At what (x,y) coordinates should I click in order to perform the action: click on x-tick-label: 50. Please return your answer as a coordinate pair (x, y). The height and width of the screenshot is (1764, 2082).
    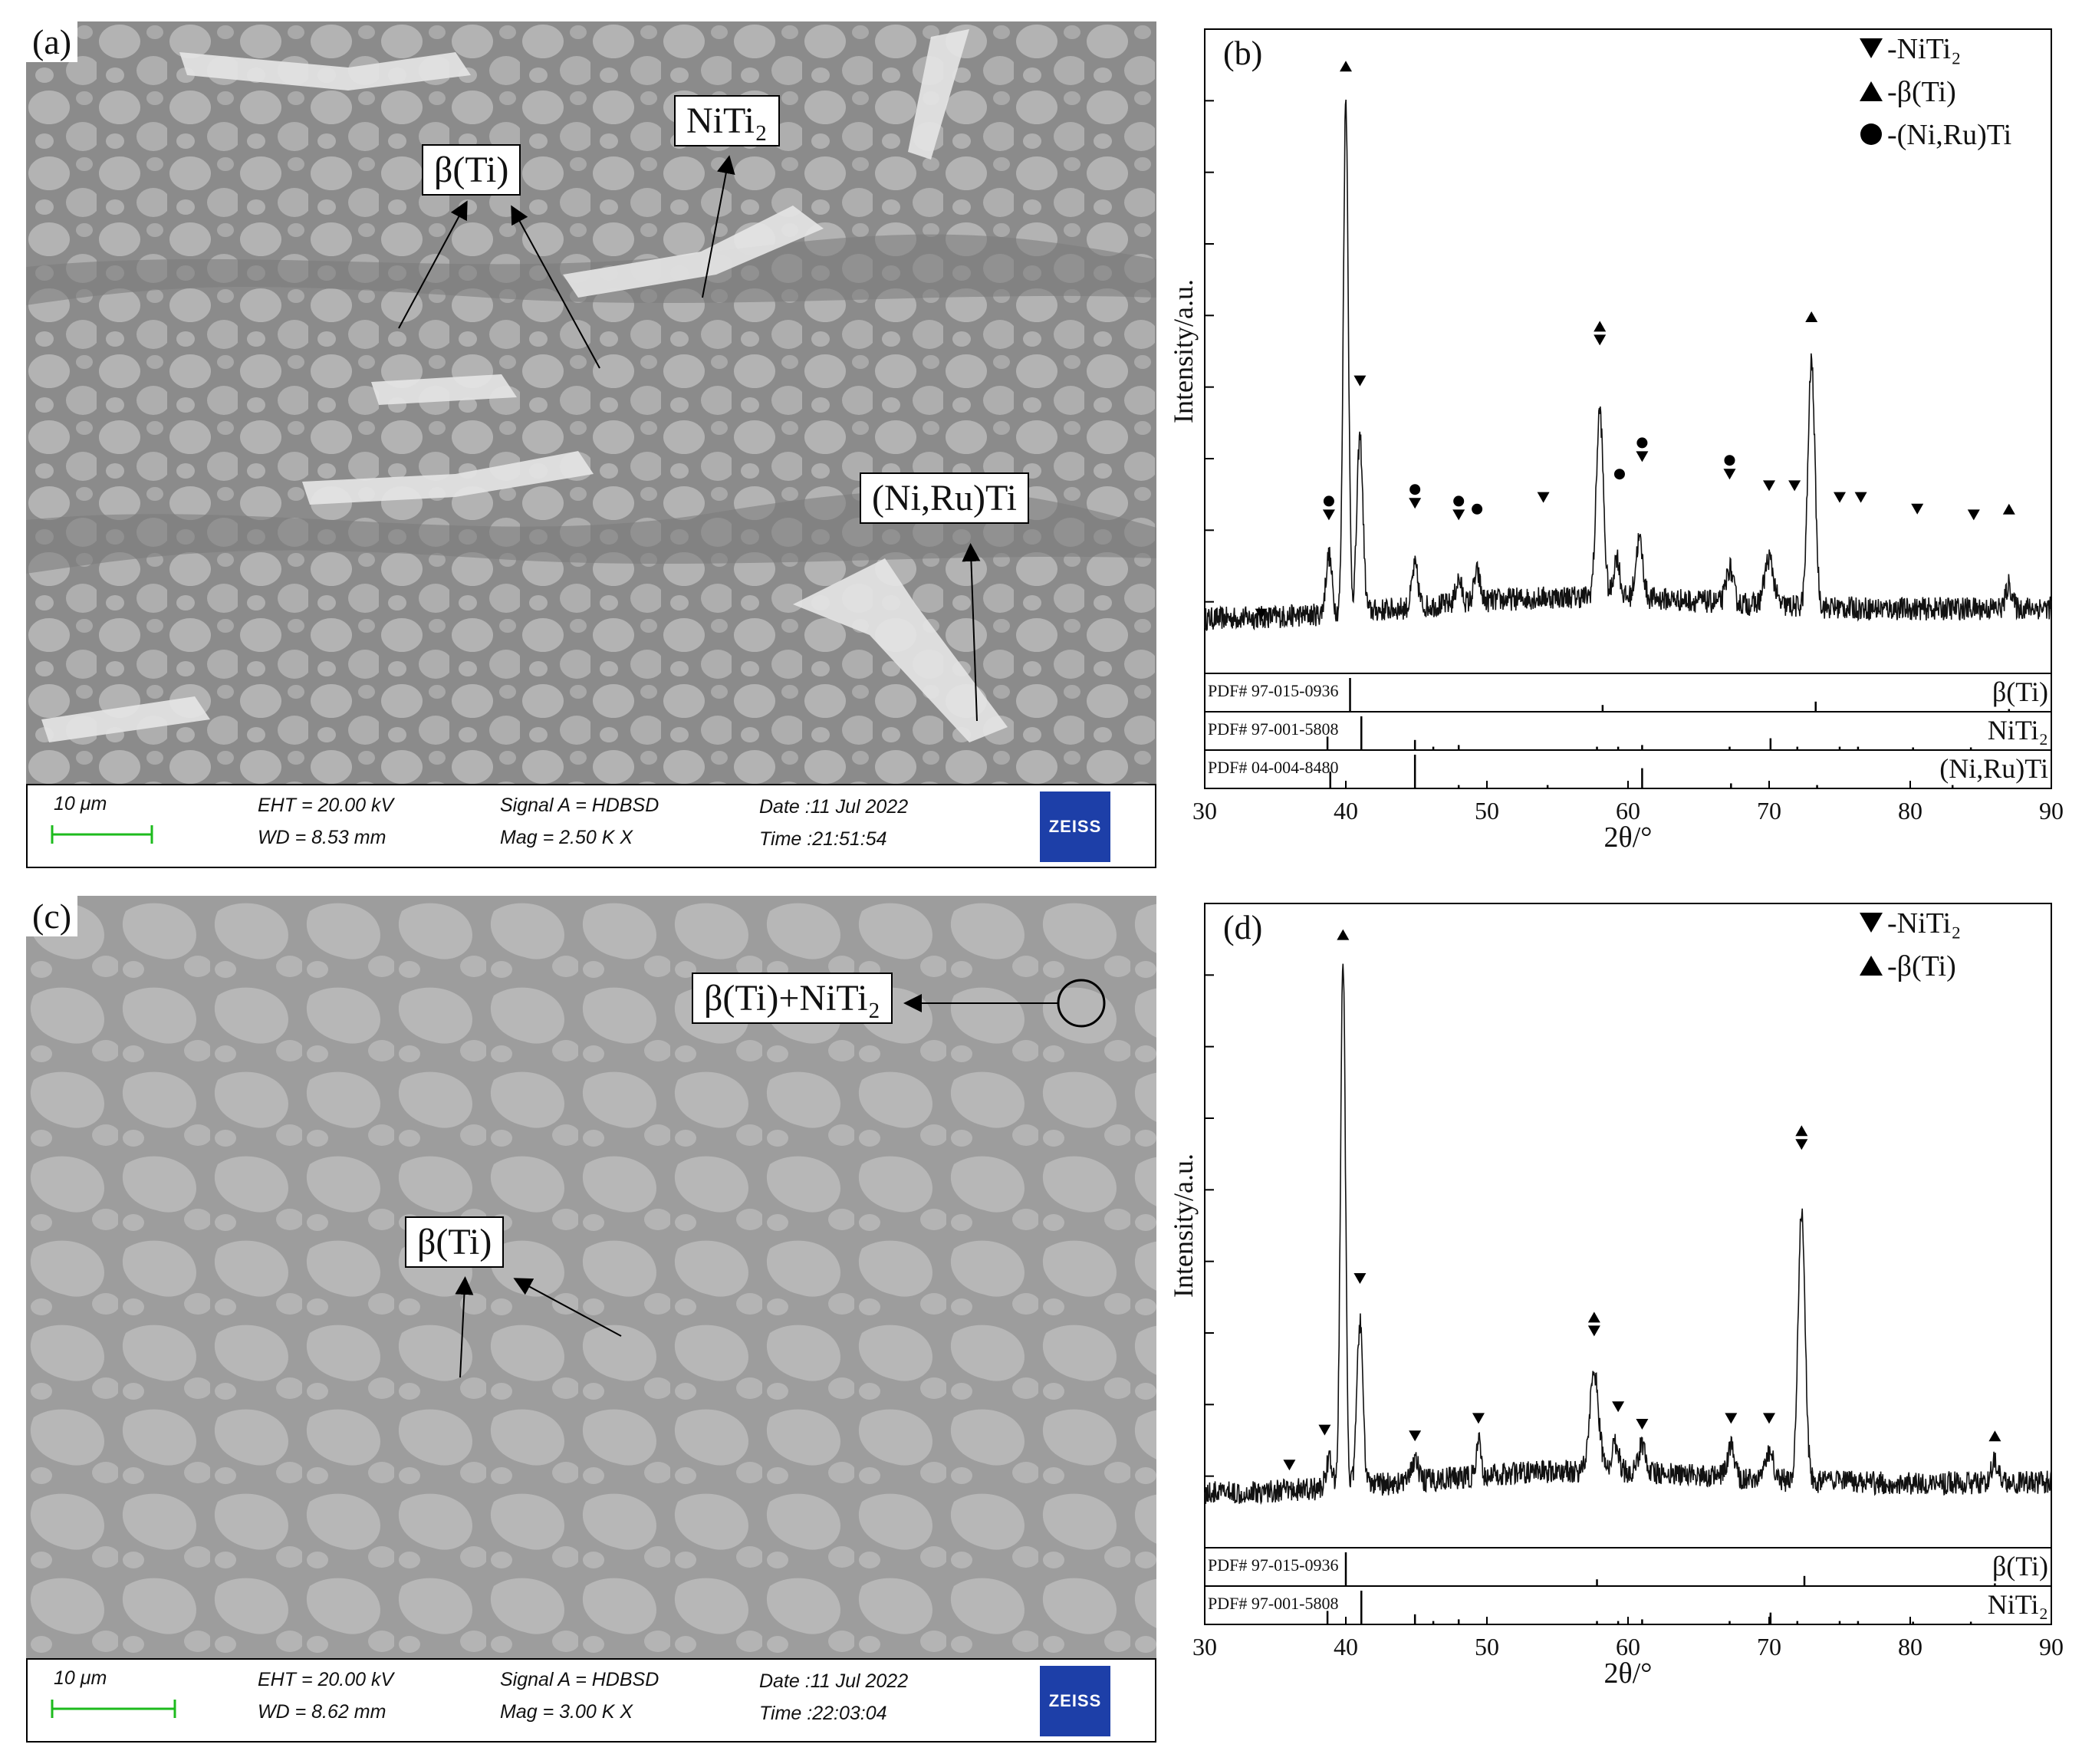
    Looking at the image, I should click on (1487, 810).